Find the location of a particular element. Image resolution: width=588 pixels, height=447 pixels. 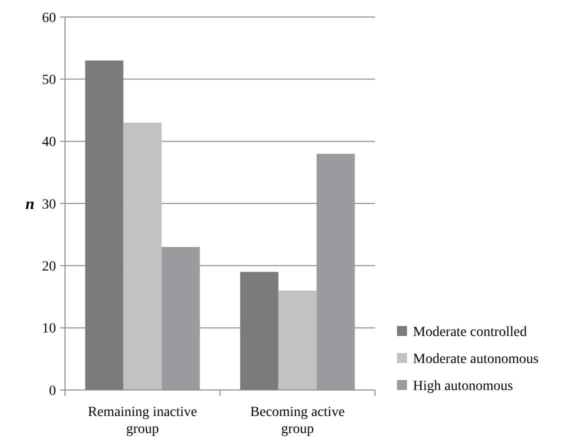

x-tick-label: Remaining inactive group is located at coordinates (143, 421).